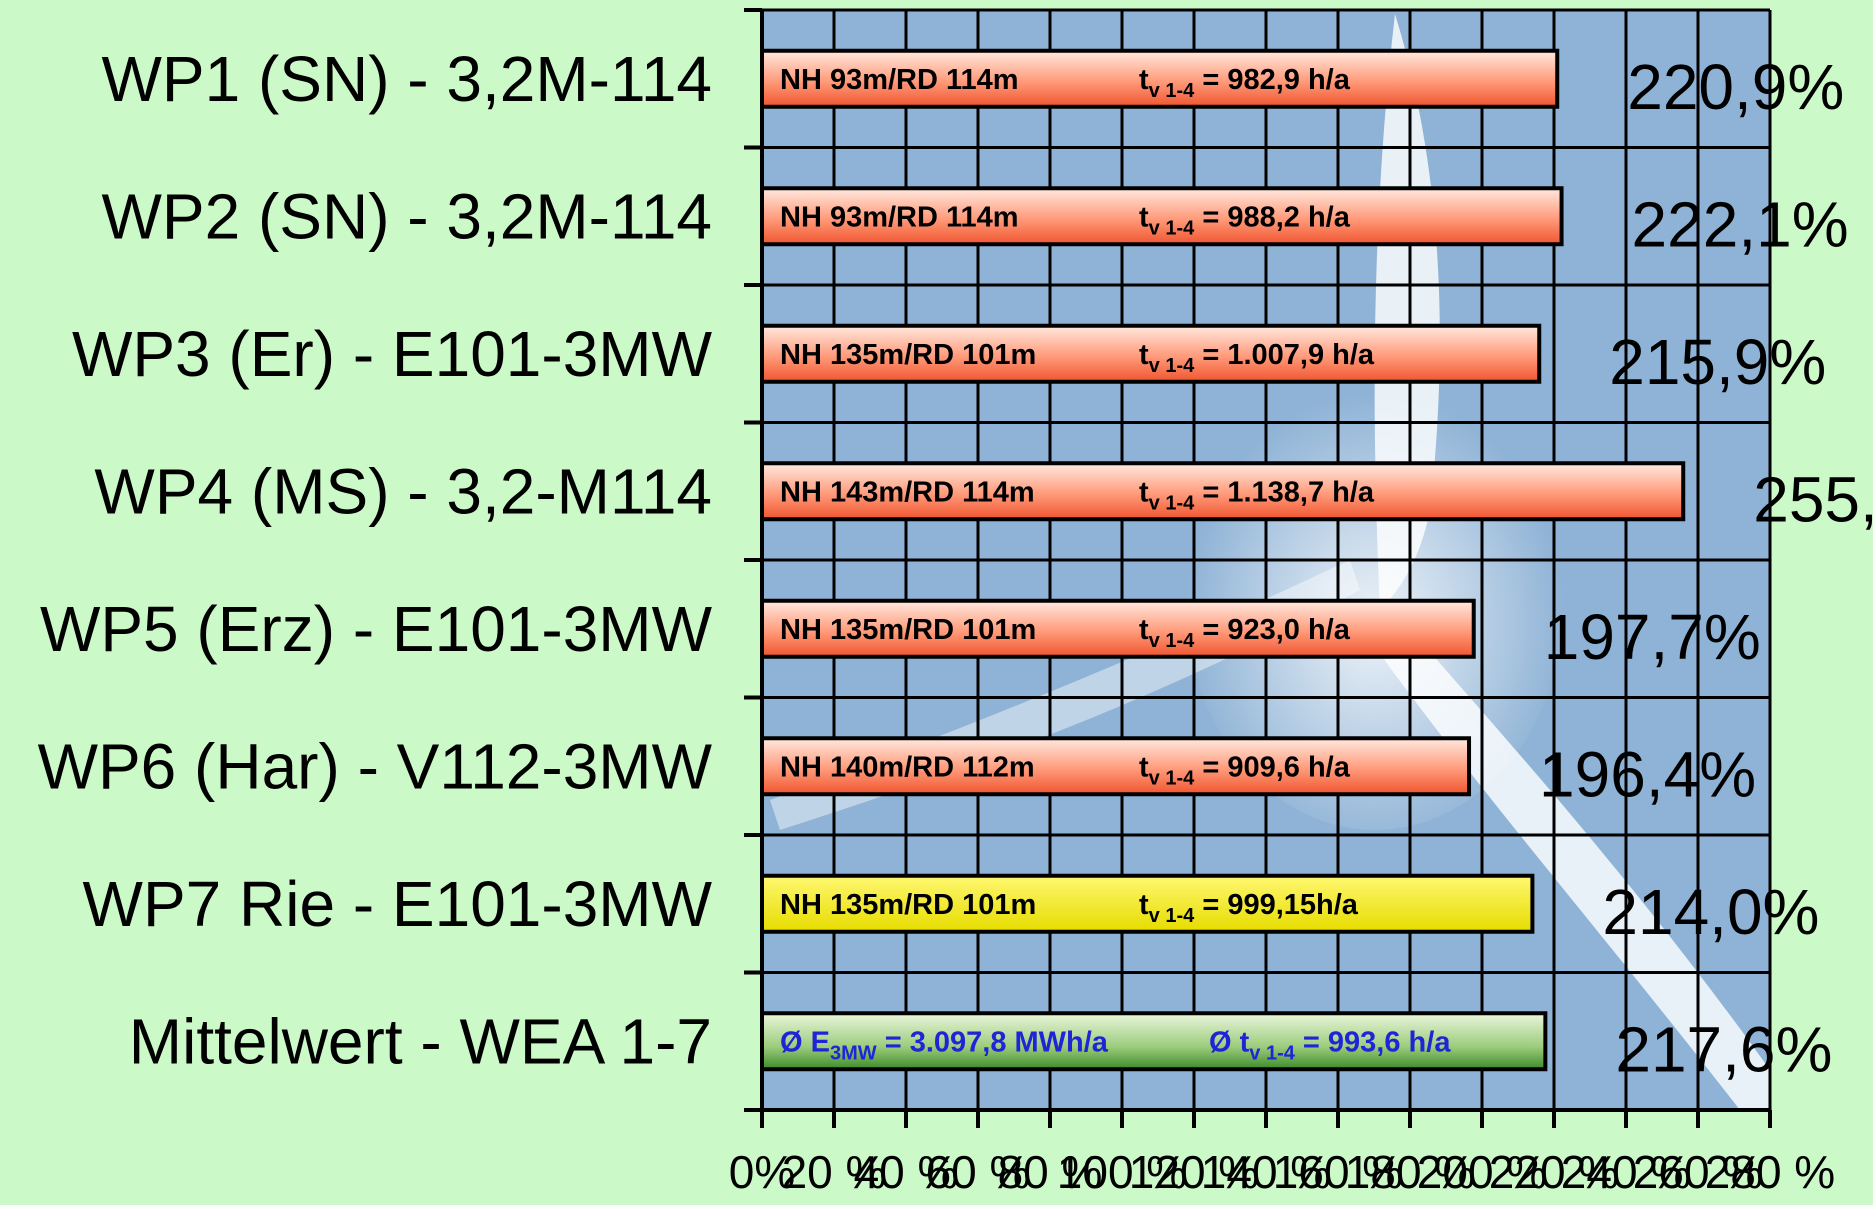 This screenshot has height=1205, width=1873. Describe the element at coordinates (1813, 499) in the screenshot. I see `value-label: 255,9%` at that location.